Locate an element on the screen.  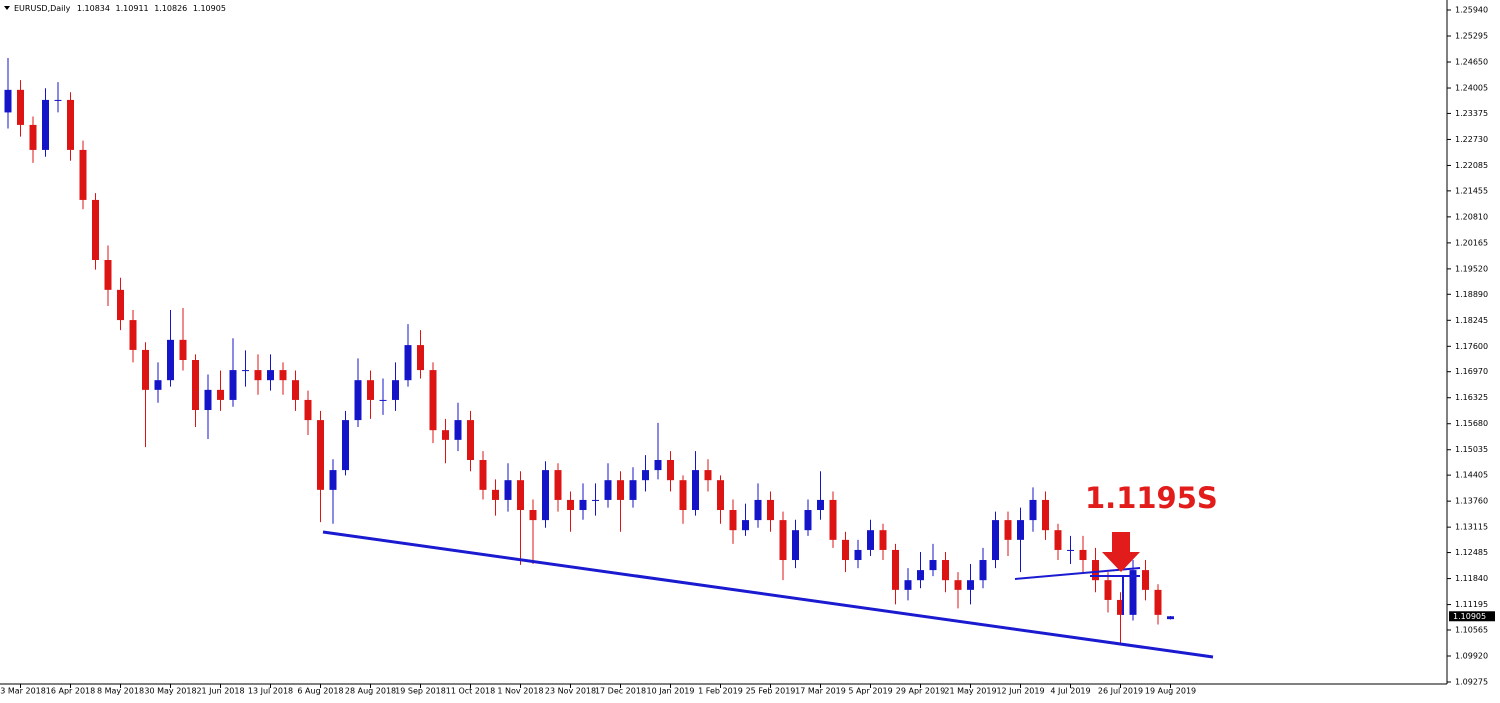
x-tick-label: 19 Aug 2019 is located at coordinates (1170, 691).